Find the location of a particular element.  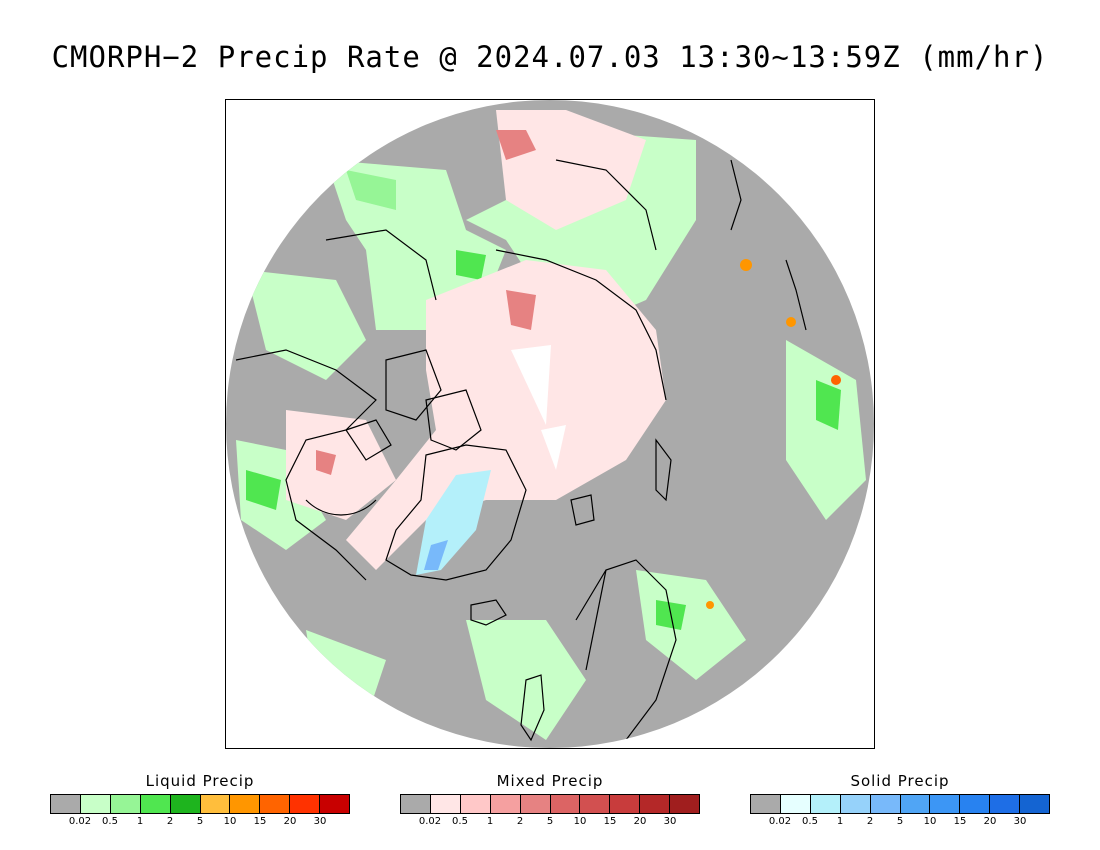

legend-ticks-solid: 0.02 0.5 1 2 5 10 15 20 30 is located at coordinates (900, 822).